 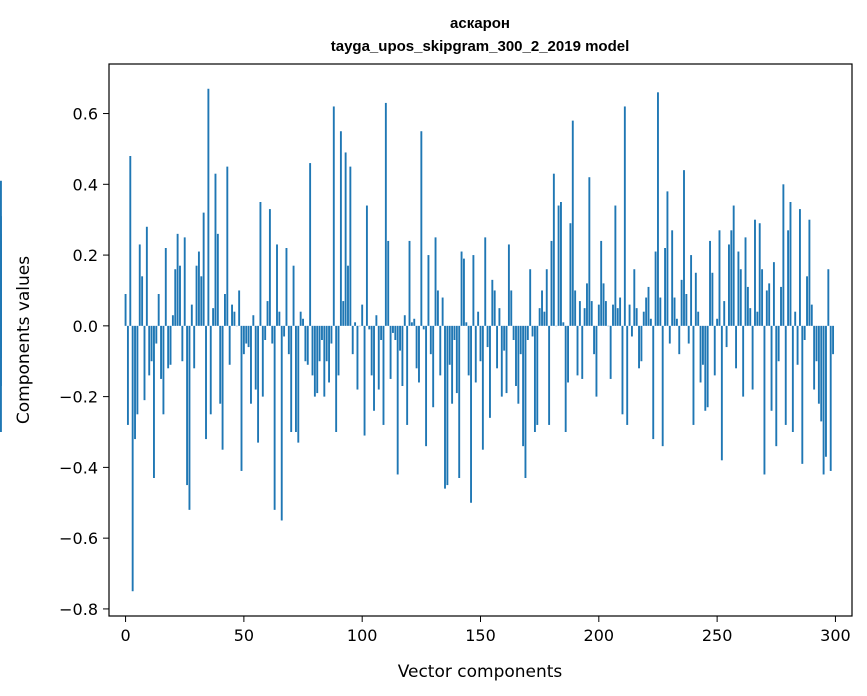 I want to click on y-tick-label: 0.0, so click(x=85, y=326).